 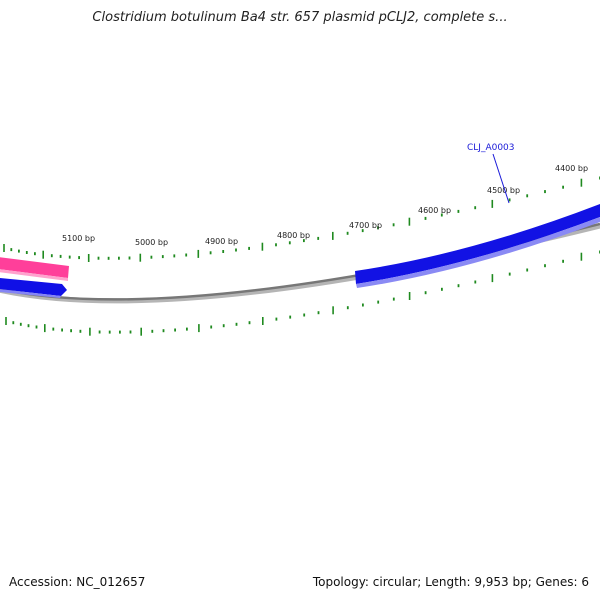 I want to click on gene-arc-CLJ_A0003, so click(x=477, y=244).